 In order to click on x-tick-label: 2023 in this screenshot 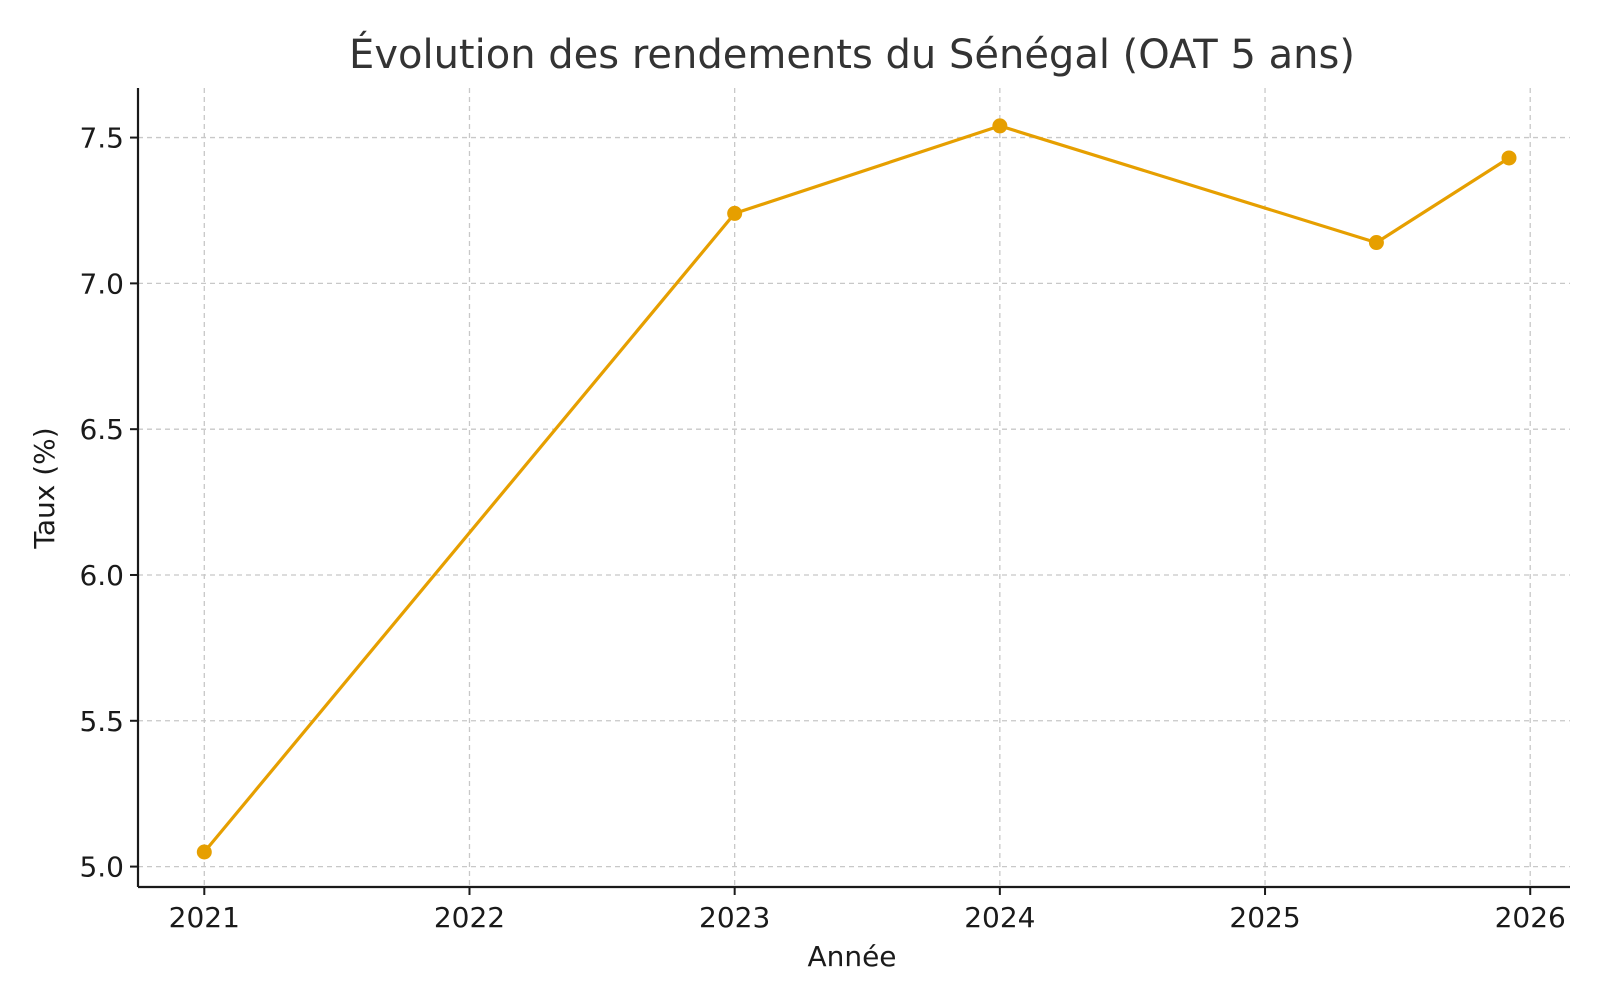, I will do `click(734, 917)`.